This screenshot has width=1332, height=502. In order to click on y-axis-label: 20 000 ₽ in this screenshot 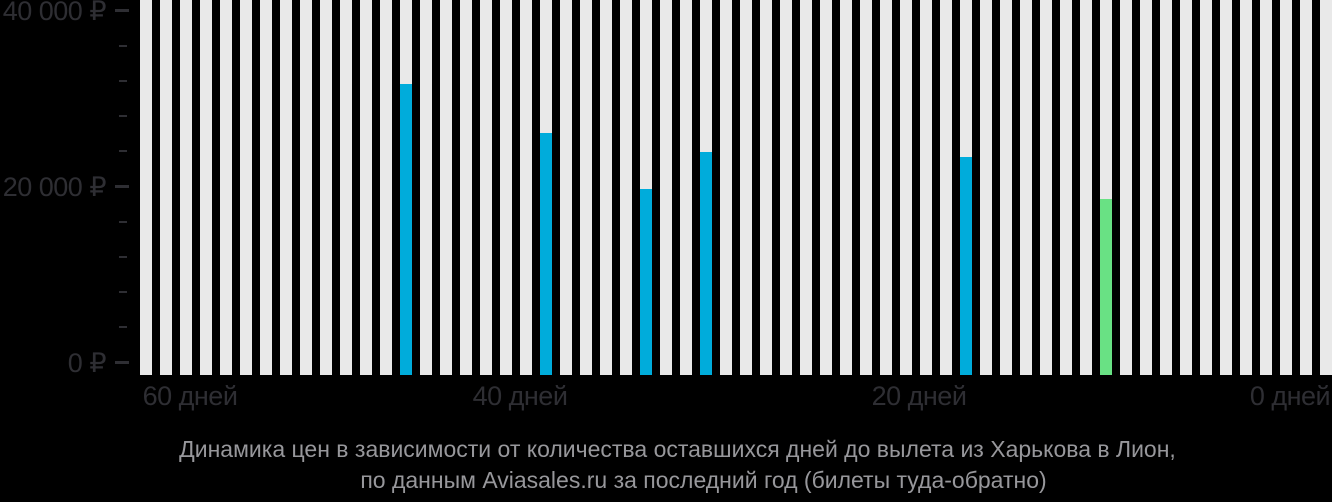, I will do `click(54, 186)`.